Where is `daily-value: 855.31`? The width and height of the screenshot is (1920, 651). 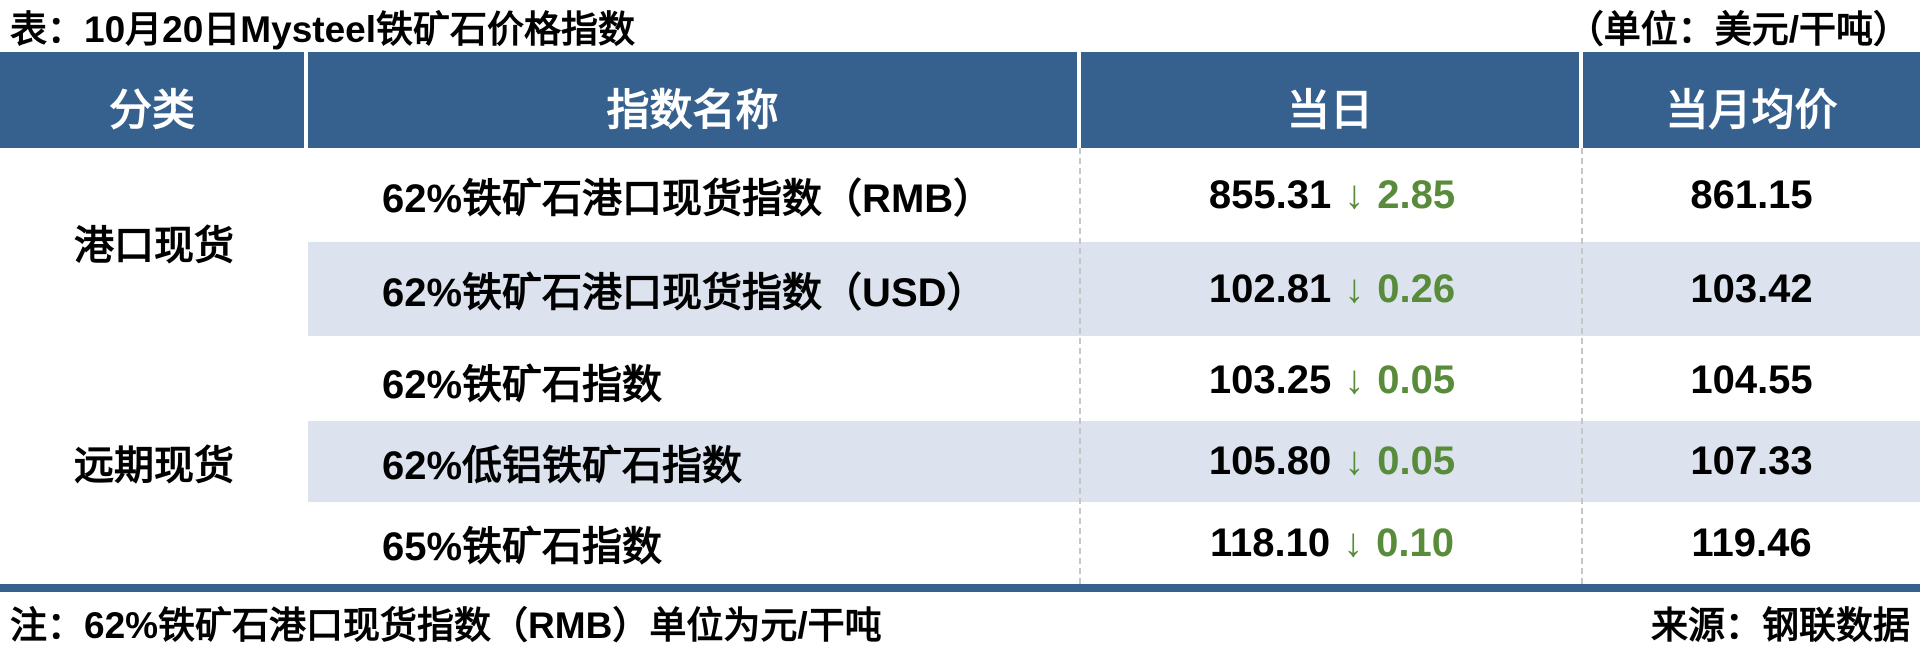
daily-value: 855.31 is located at coordinates (1270, 194).